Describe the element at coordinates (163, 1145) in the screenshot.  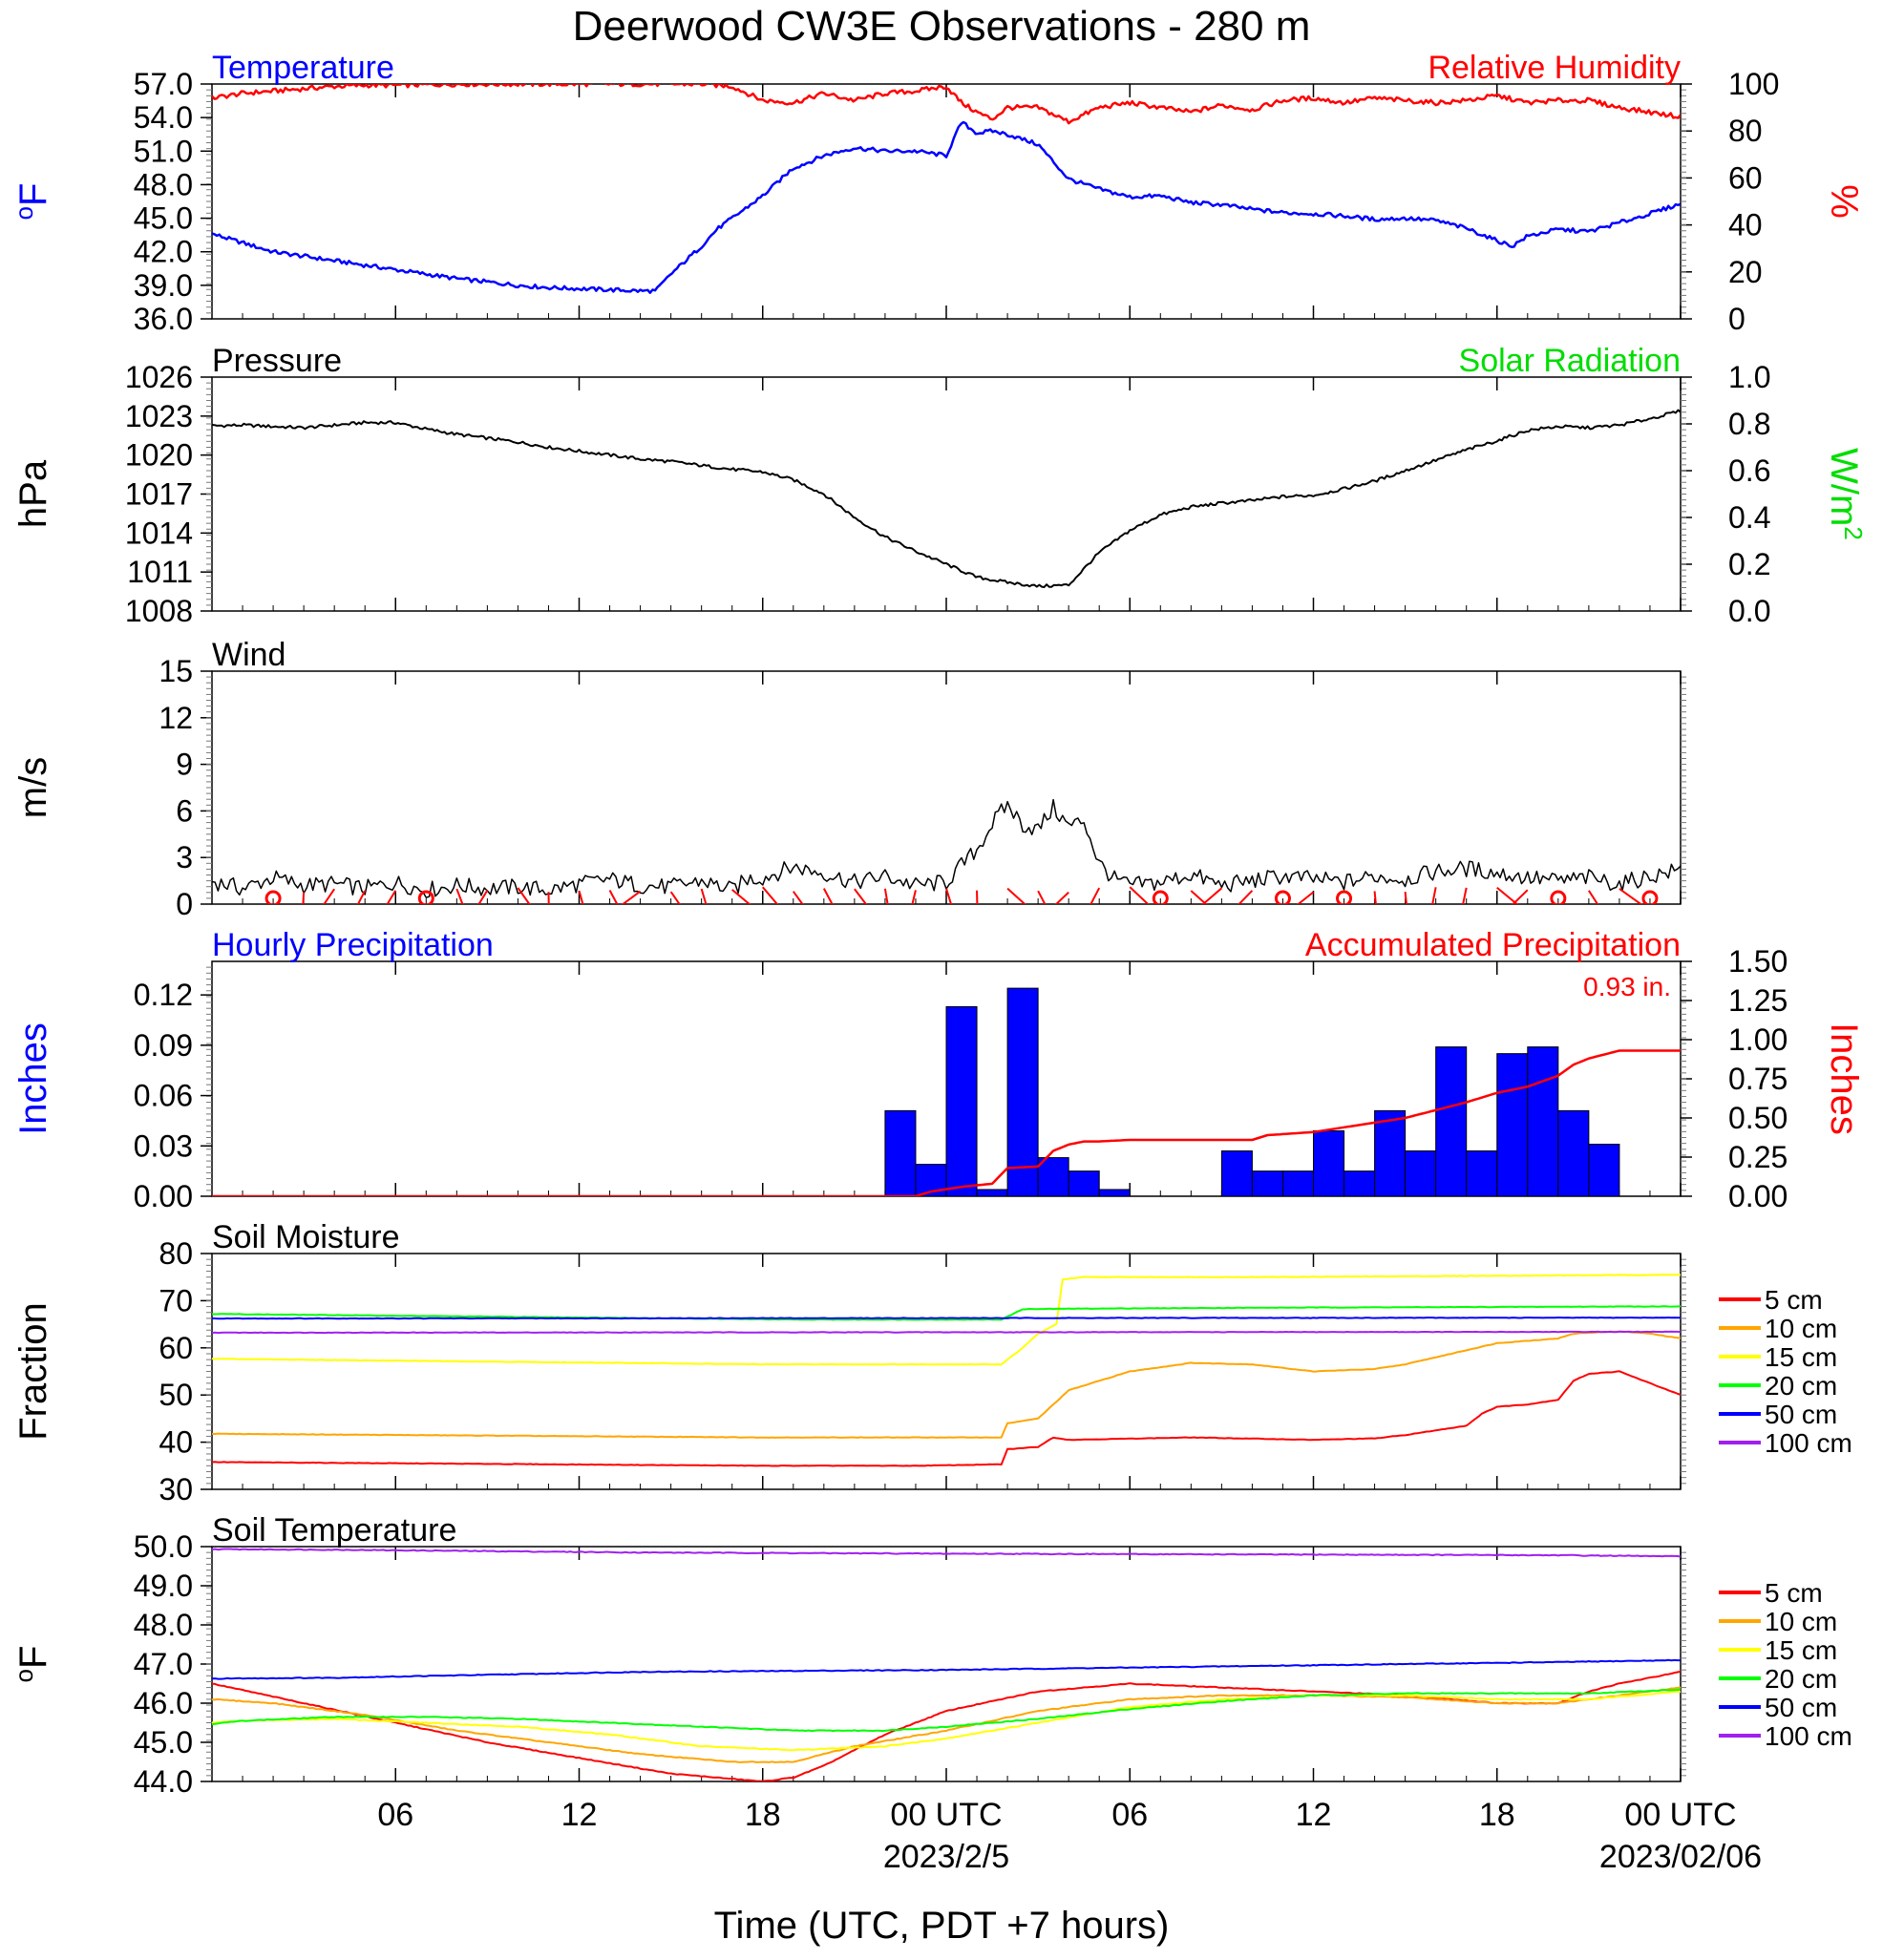
I see `y-tick-label: 0.03` at that location.